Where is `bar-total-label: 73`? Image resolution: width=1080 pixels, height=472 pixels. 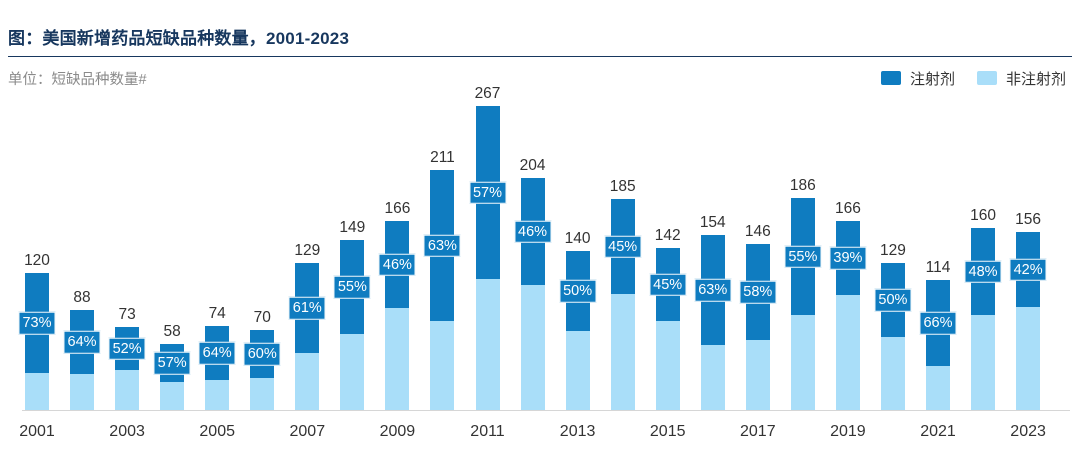
bar-total-label: 73 is located at coordinates (127, 314).